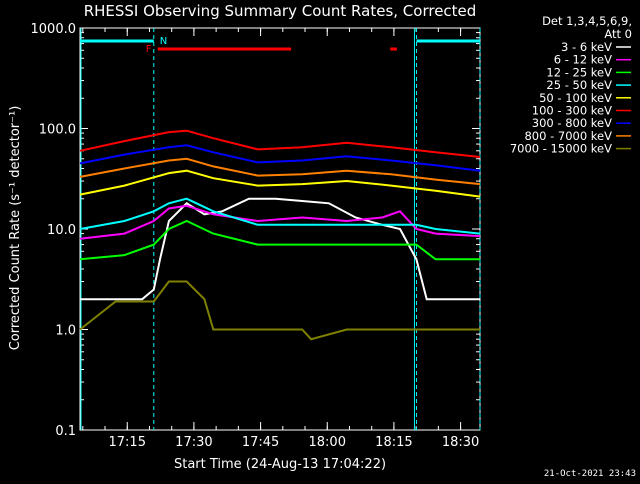 Image resolution: width=640 pixels, height=484 pixels. What do you see at coordinates (579, 72) in the screenshot?
I see `legend-label: 12 - 25 keV` at bounding box center [579, 72].